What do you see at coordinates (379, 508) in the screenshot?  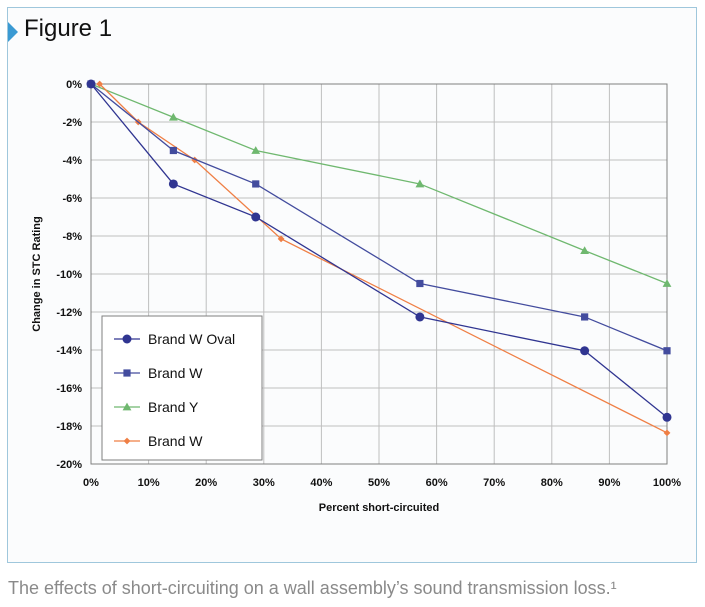 I see `x-axis-label: Percent short-circuited` at bounding box center [379, 508].